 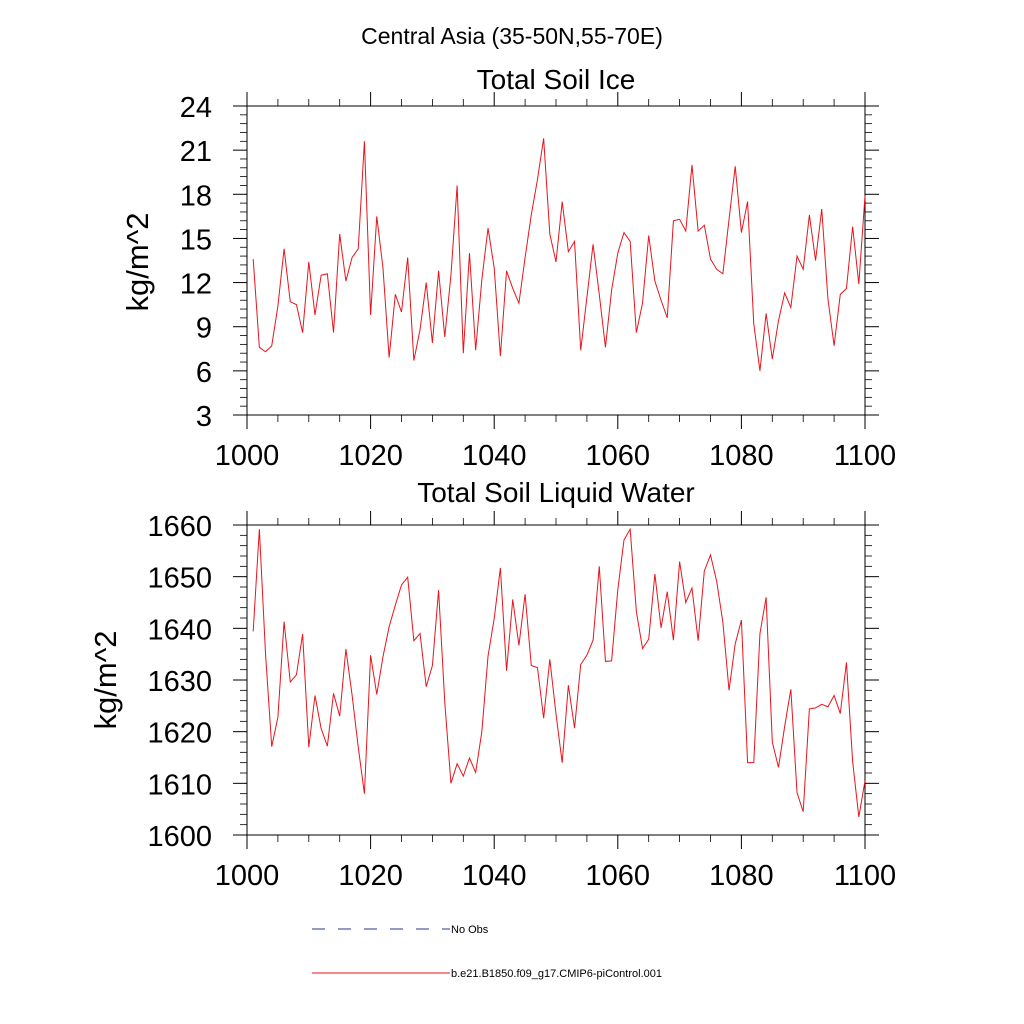 What do you see at coordinates (559, 254) in the screenshot?
I see `series-line` at bounding box center [559, 254].